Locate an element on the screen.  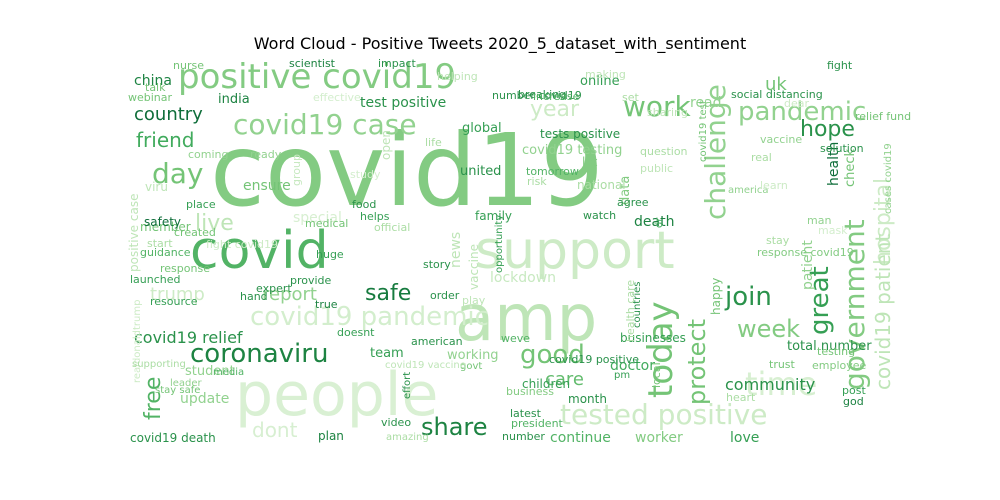
cloud-word: relief fund is located at coordinates (883, 116).